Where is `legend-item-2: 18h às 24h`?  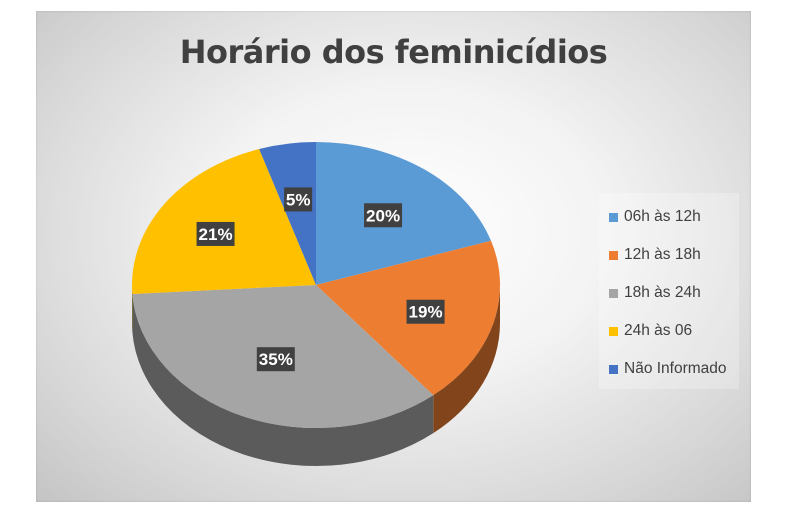 legend-item-2: 18h às 24h is located at coordinates (655, 293).